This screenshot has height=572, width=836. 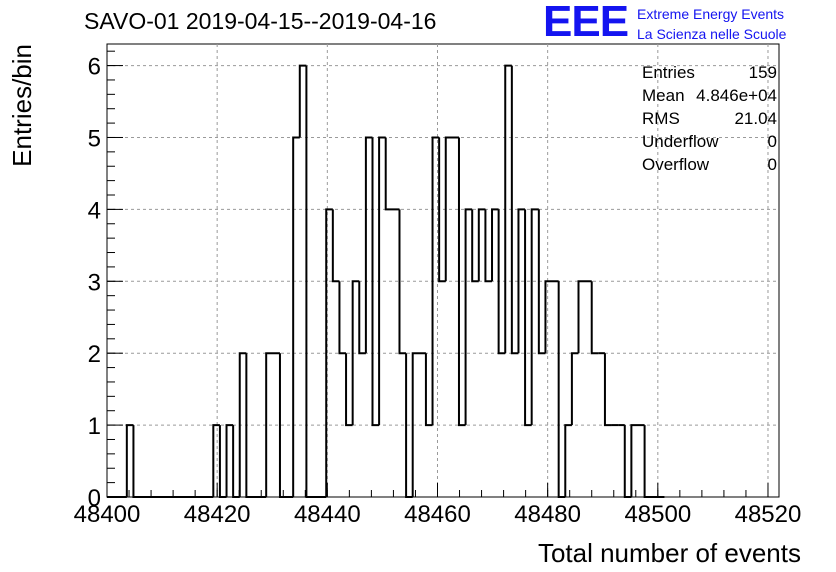 I want to click on y-axis-label: Entries/bin, so click(x=22, y=105).